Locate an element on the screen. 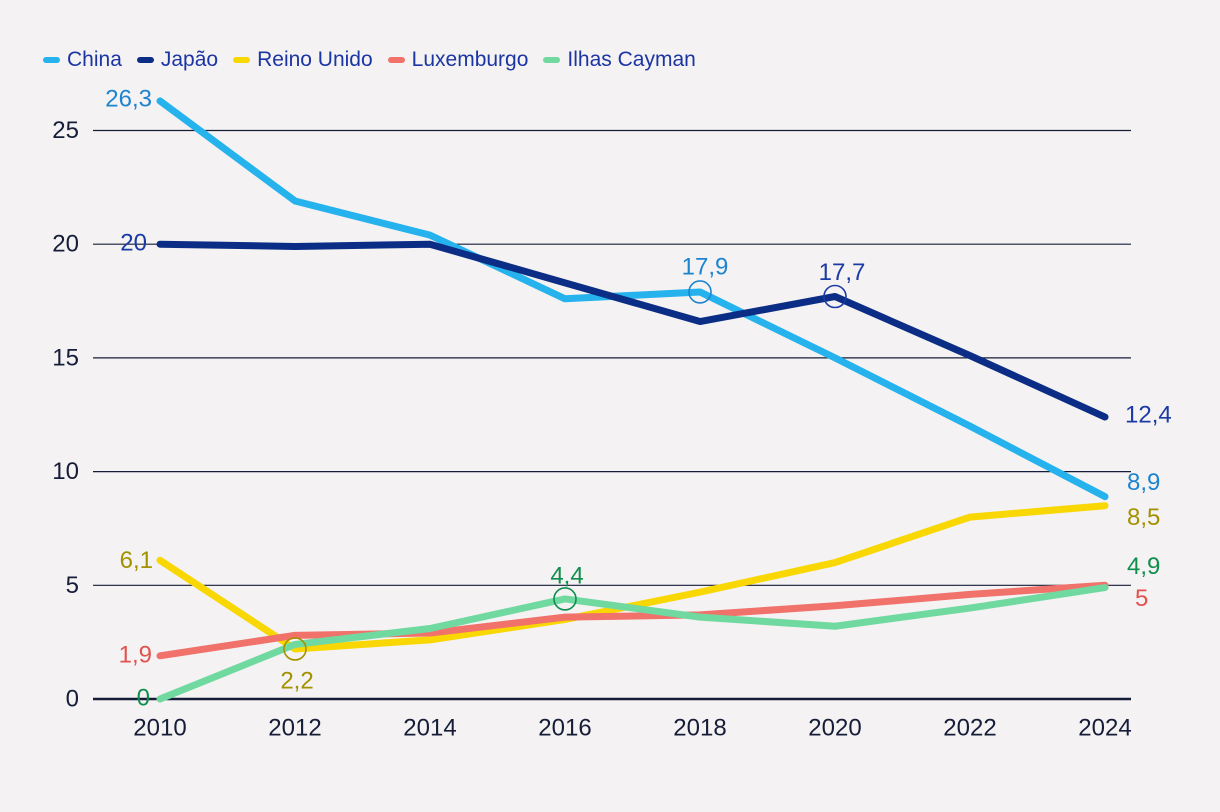 This screenshot has width=1220, height=812. legend-swatch-luxemburgo is located at coordinates (396, 60).